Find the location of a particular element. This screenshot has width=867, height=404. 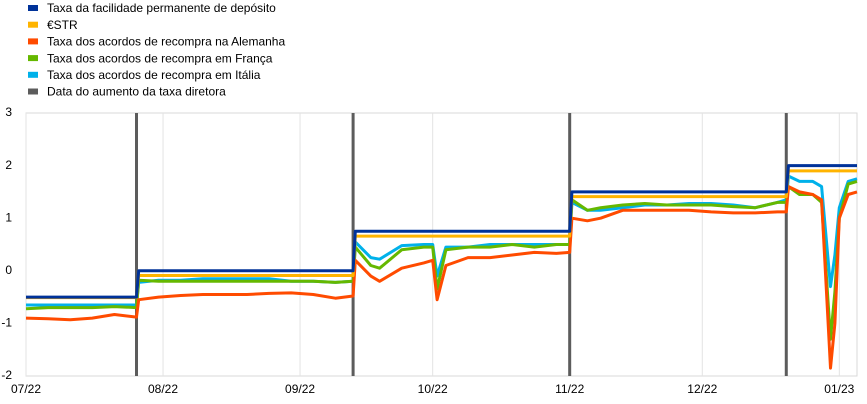

x-tick-label: 08/22 is located at coordinates (163, 389).